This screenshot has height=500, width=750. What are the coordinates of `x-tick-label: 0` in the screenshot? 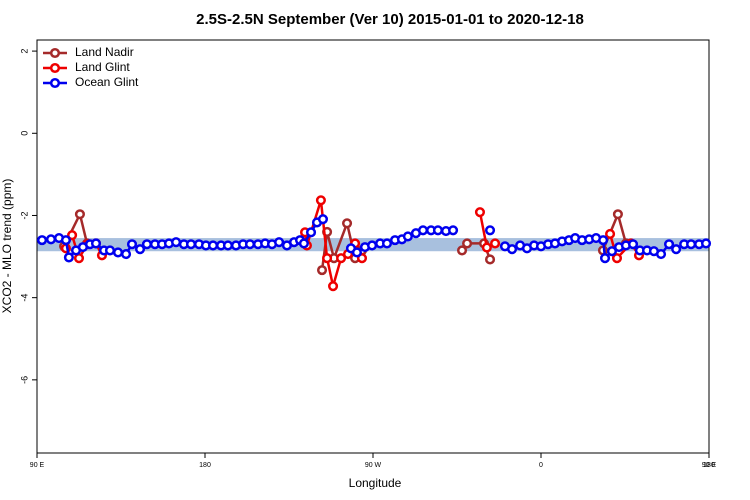 It's located at (541, 465).